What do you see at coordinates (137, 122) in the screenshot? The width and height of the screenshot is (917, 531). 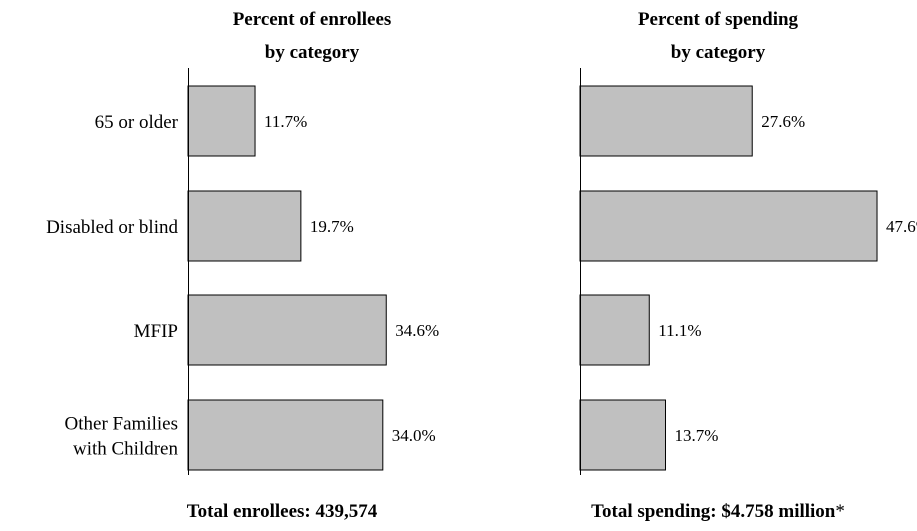 I see `category-label: 65 or older` at bounding box center [137, 122].